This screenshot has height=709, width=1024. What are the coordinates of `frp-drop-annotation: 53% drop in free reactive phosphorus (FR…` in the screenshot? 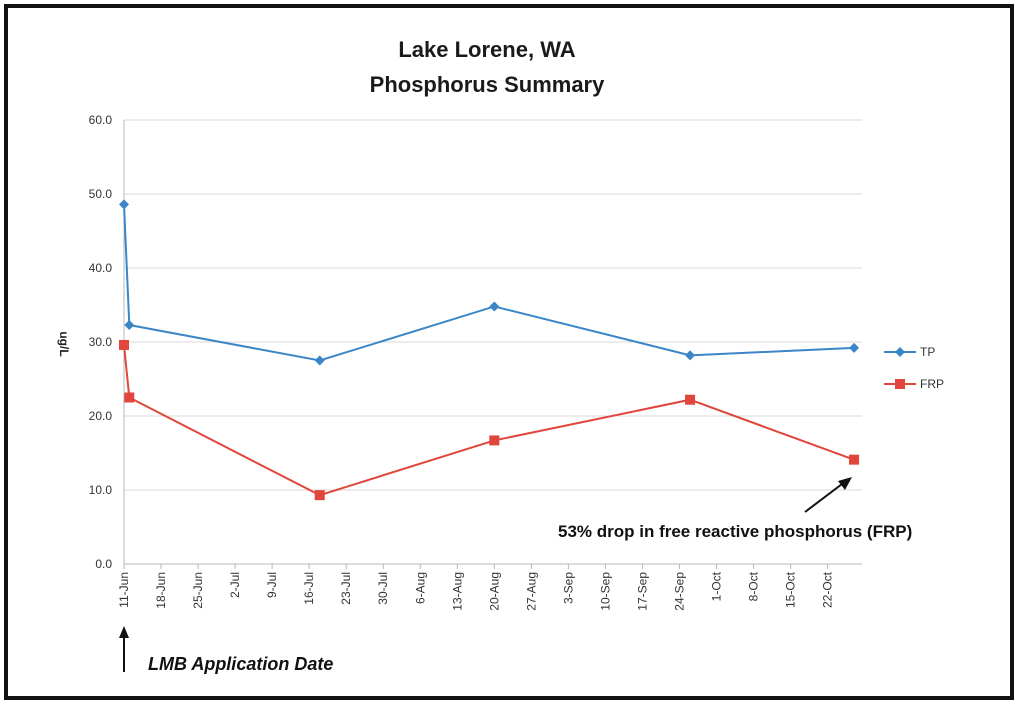 It's located at (735, 509).